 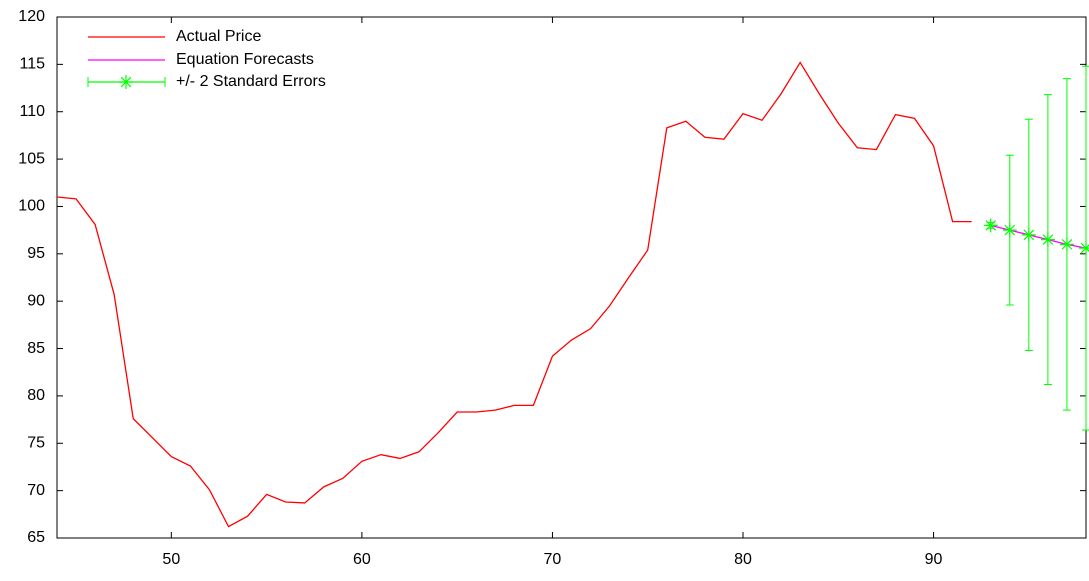 What do you see at coordinates (362, 559) in the screenshot?
I see `x-tick-label: 60` at bounding box center [362, 559].